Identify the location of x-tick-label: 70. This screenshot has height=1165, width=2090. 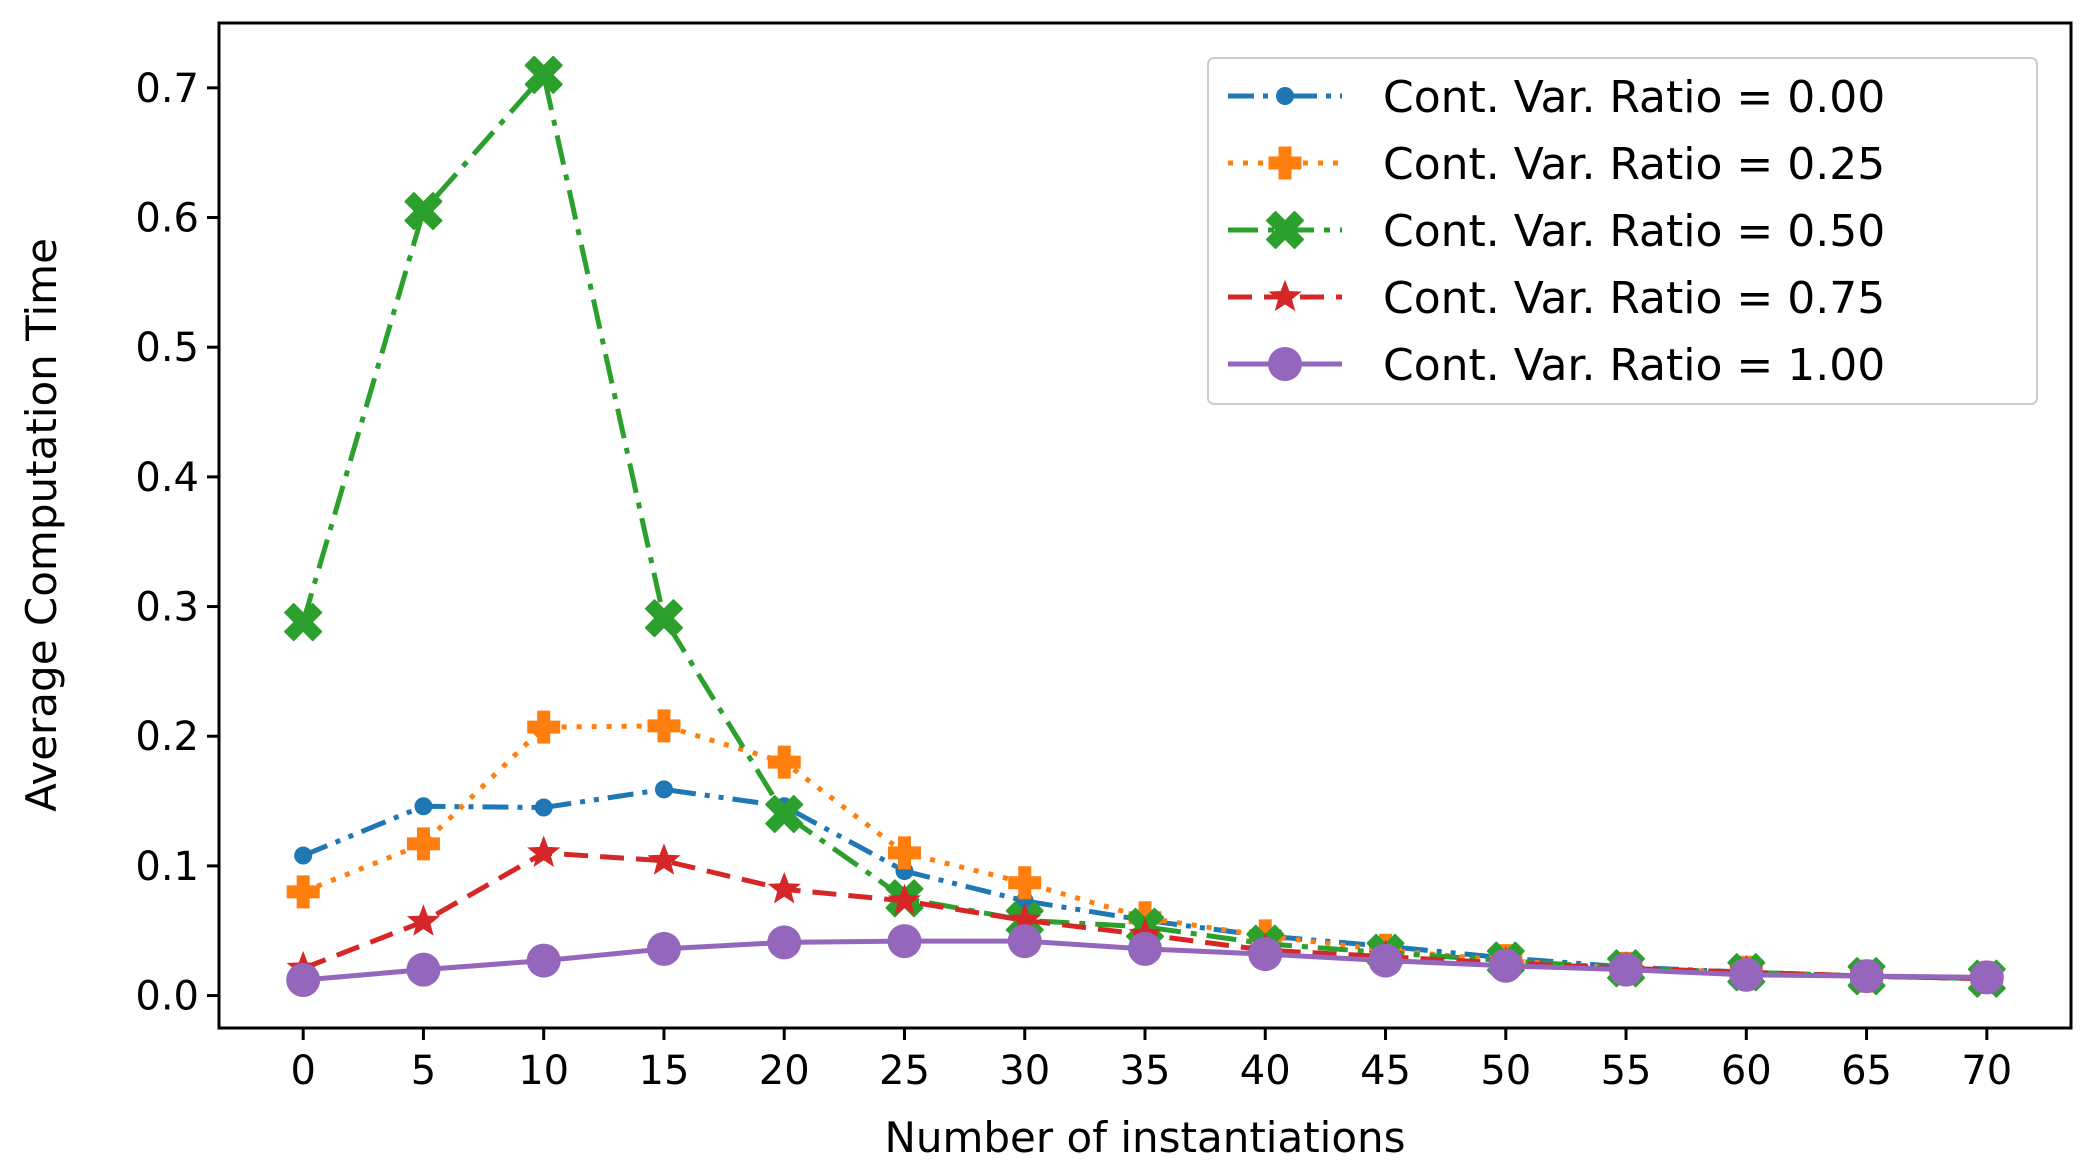
(1986, 1071).